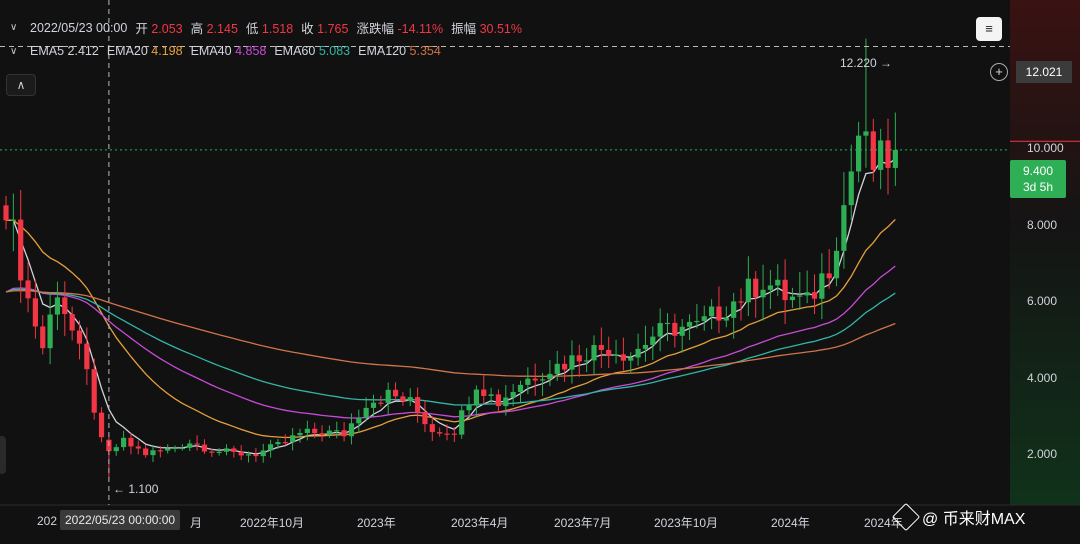 Image resolution: width=1080 pixels, height=544 pixels. Describe the element at coordinates (3, 455) in the screenshot. I see `side-panel-handle` at that location.